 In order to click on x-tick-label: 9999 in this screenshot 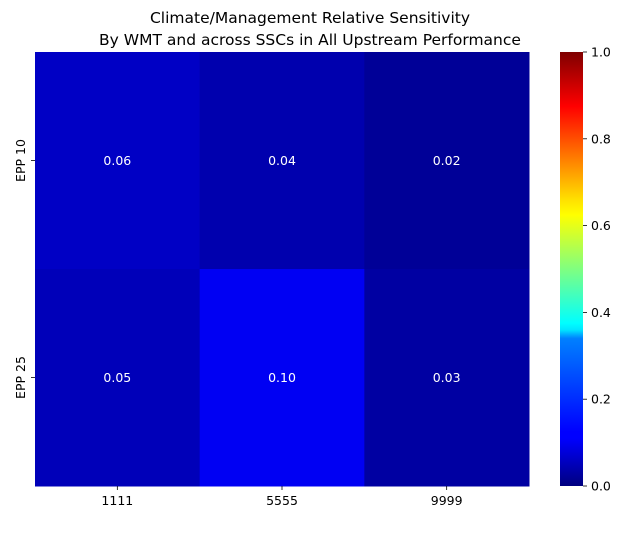, I will do `click(447, 500)`.